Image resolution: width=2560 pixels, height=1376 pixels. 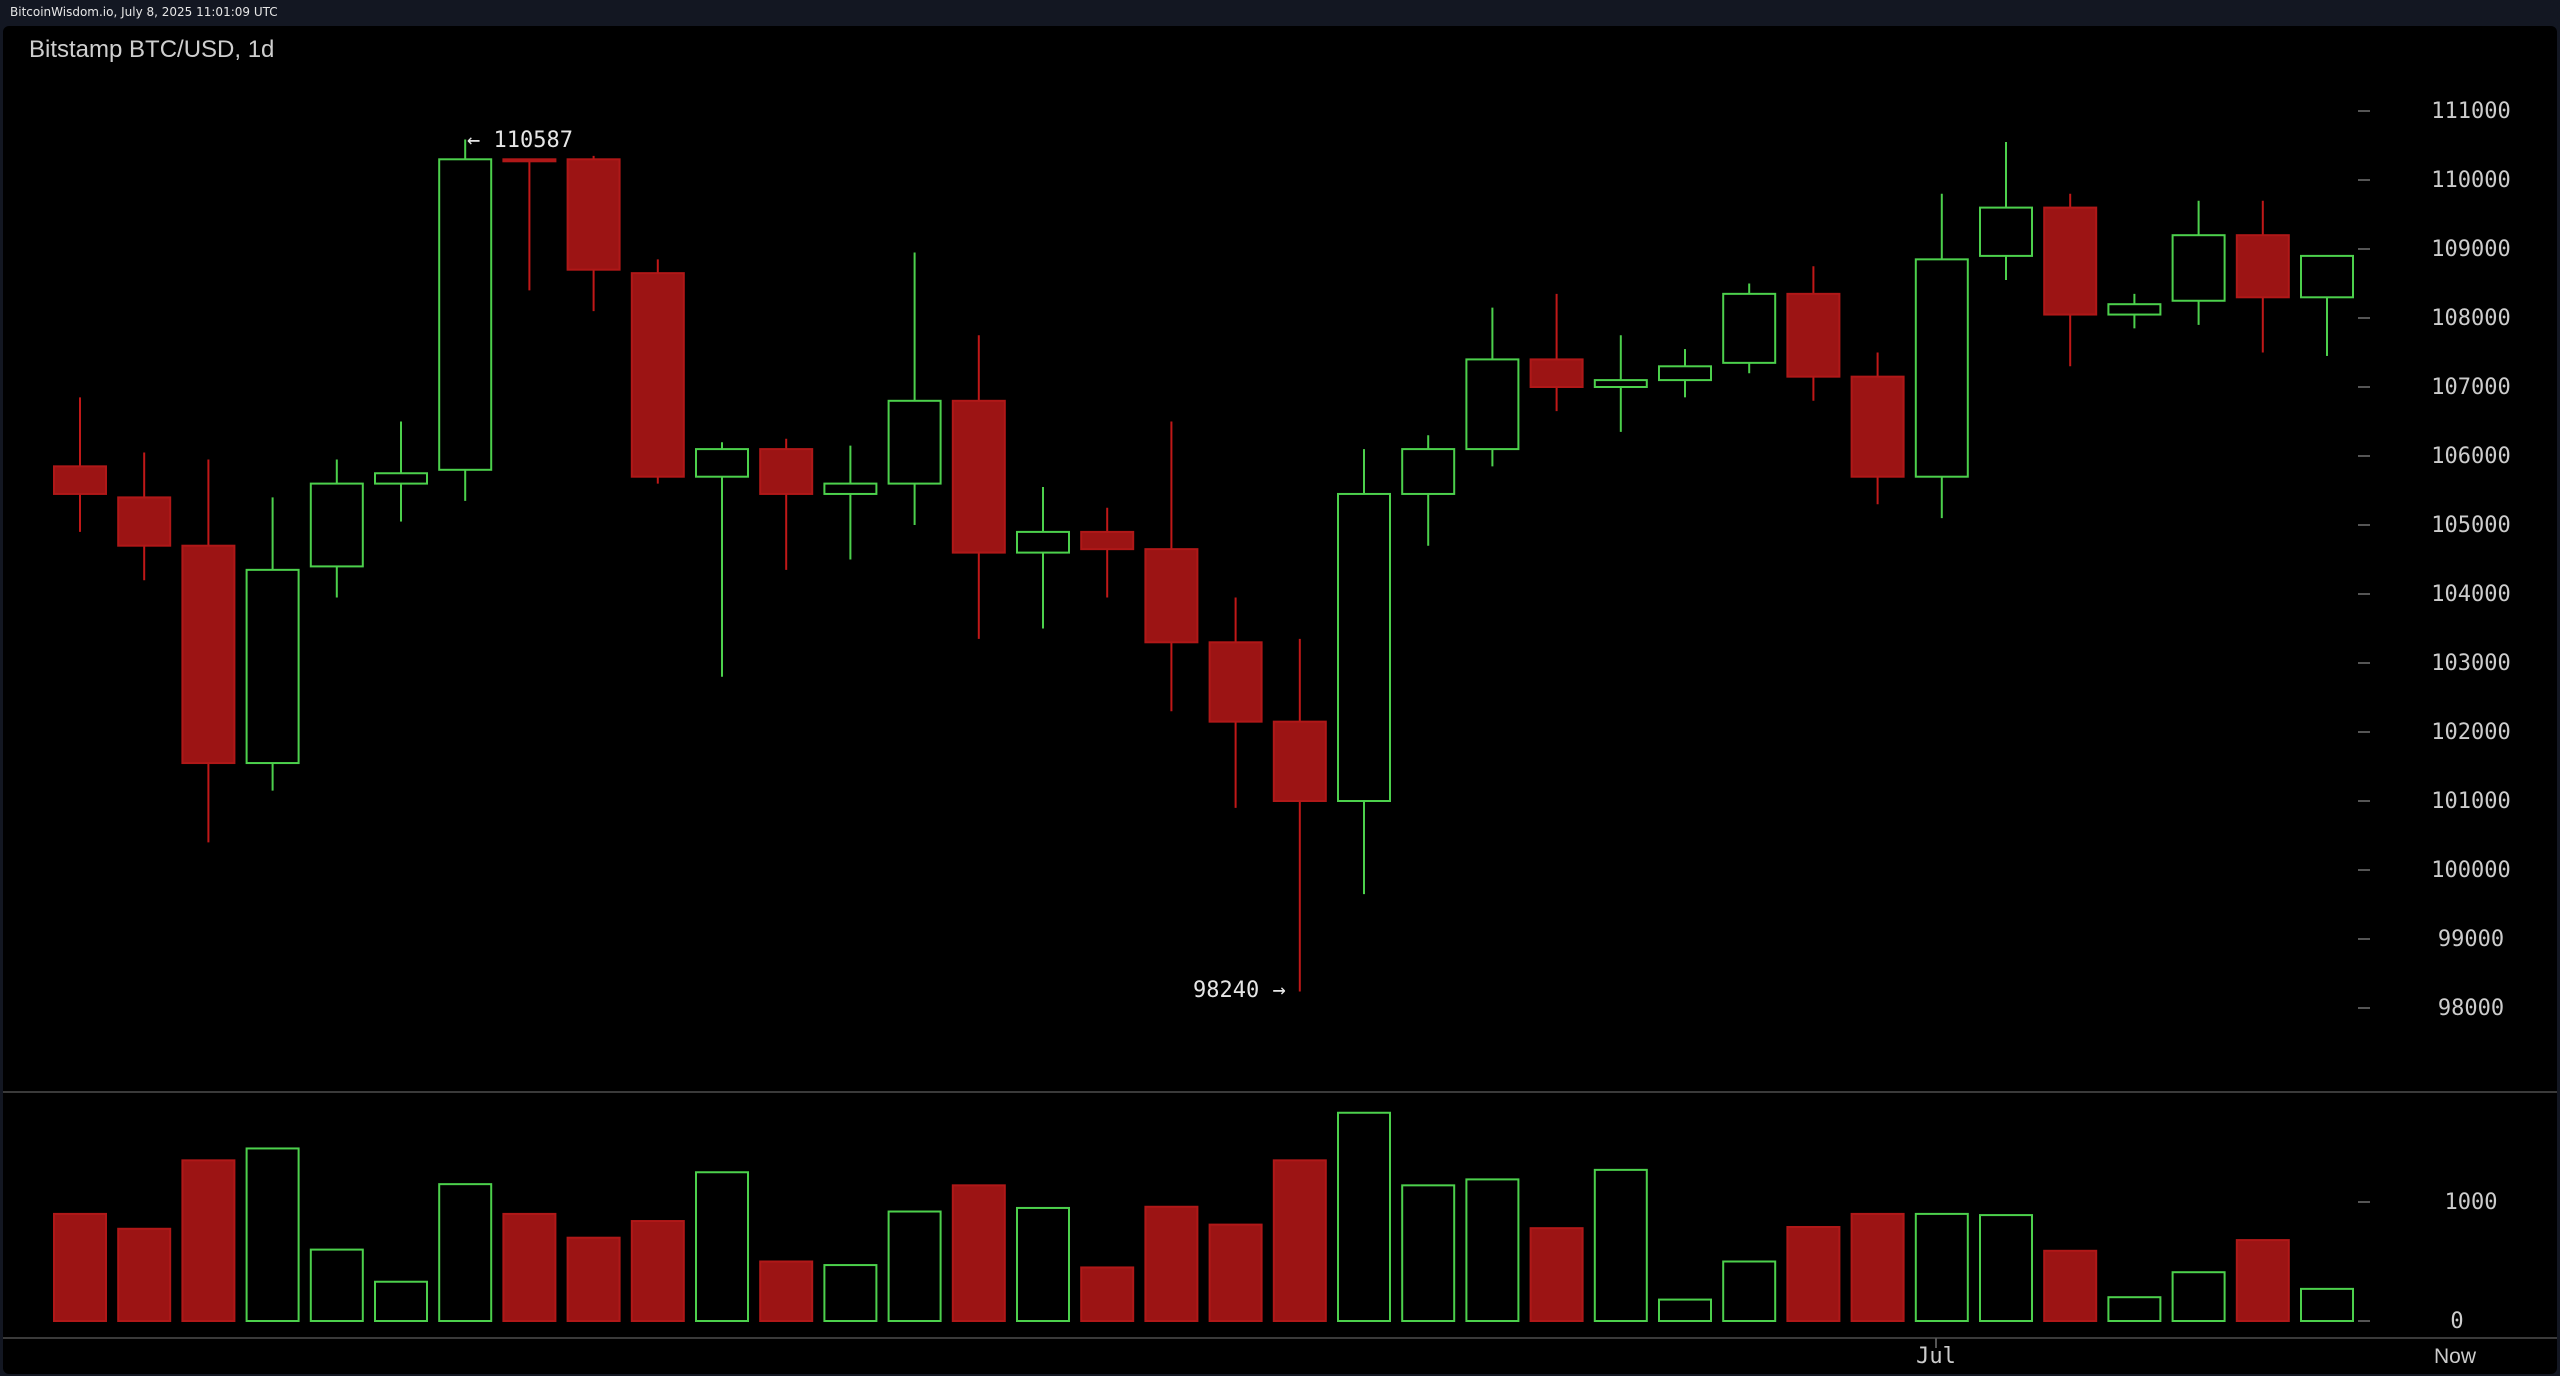 What do you see at coordinates (152, 49) in the screenshot?
I see `chart-title: Bitstamp BTC/USD, 1d` at bounding box center [152, 49].